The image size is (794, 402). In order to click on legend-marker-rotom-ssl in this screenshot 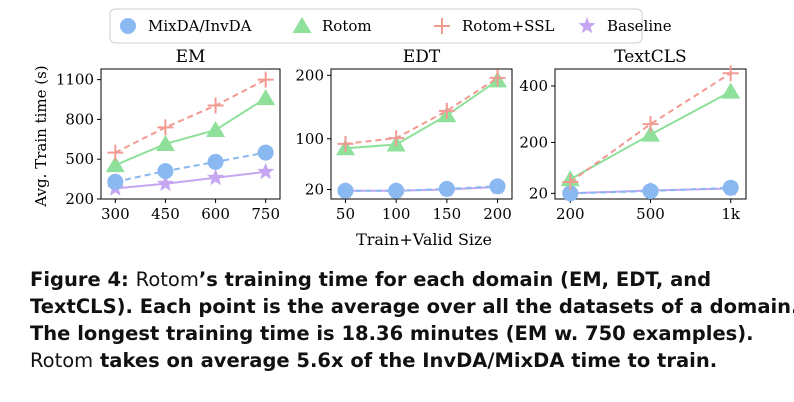, I will do `click(442, 26)`.